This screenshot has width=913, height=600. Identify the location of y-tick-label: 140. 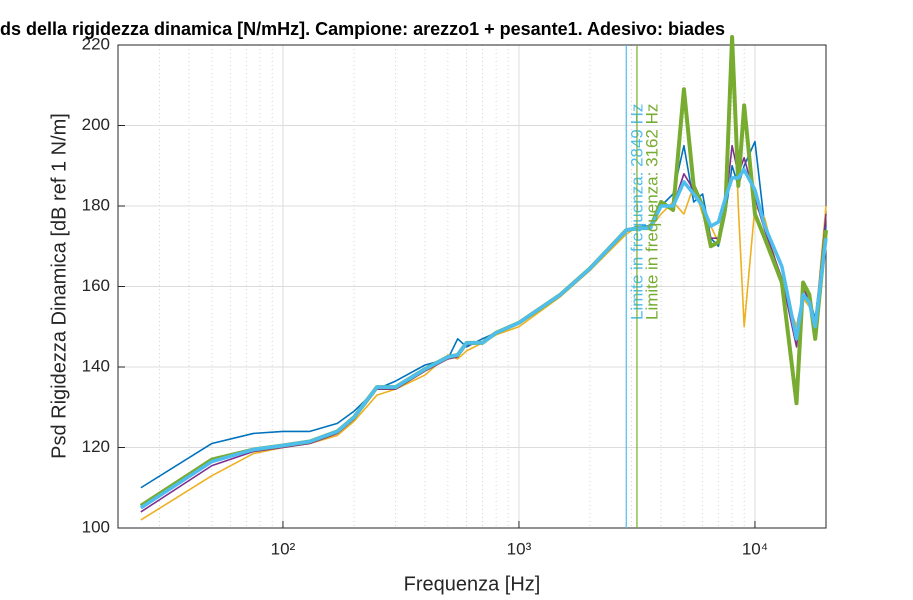
(96, 365).